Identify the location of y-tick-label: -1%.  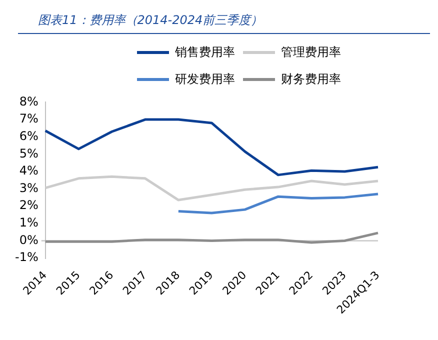
(26, 257).